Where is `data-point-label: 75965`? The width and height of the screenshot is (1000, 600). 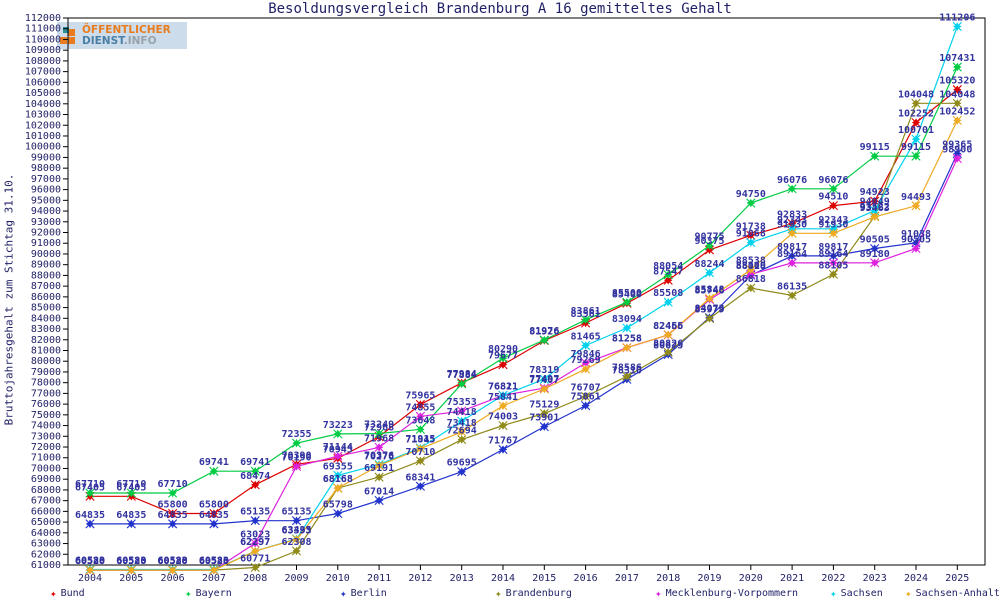
data-point-label: 75965 is located at coordinates (420, 395).